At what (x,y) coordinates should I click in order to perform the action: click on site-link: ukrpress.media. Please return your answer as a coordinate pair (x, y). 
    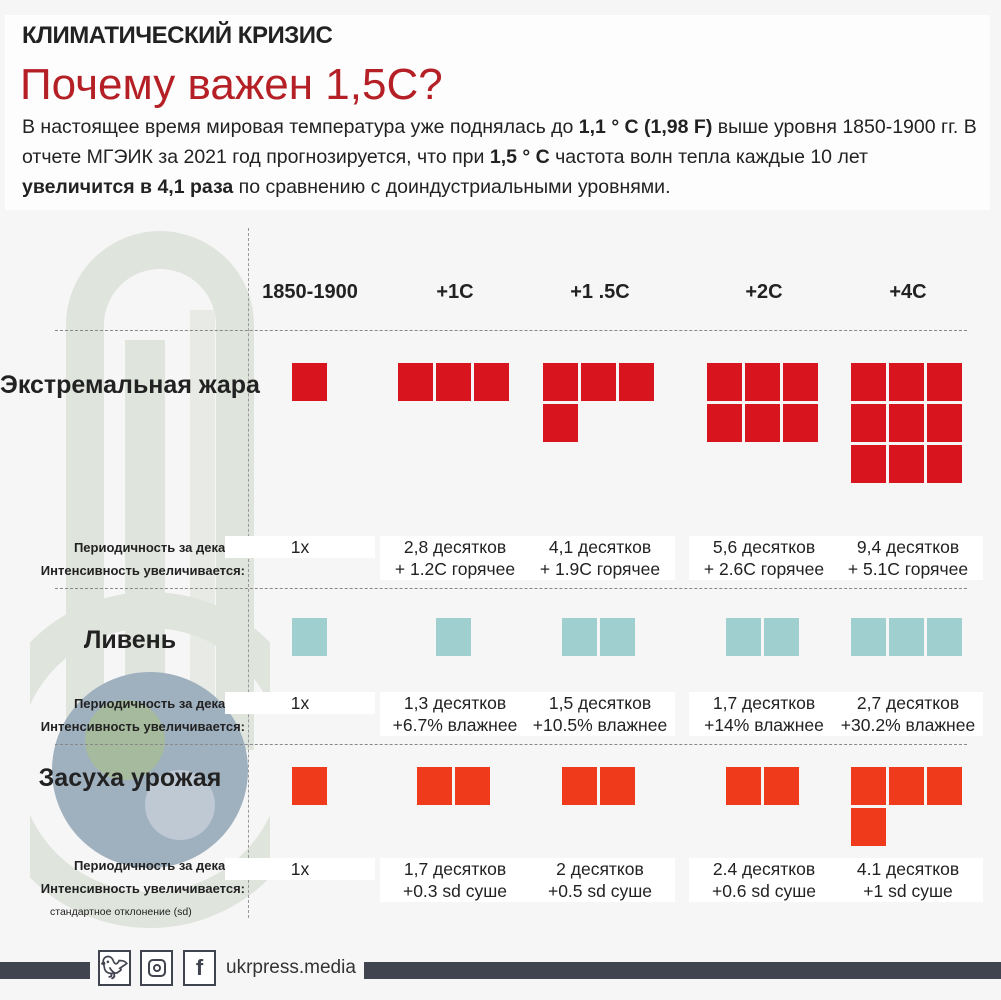
    Looking at the image, I should click on (291, 967).